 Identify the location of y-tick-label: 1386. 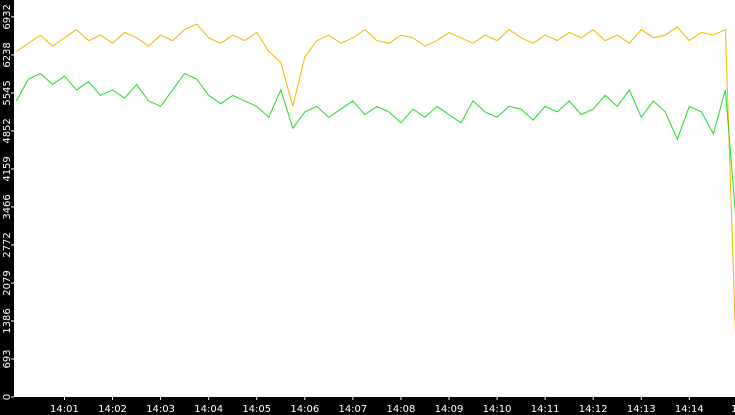
(7, 320).